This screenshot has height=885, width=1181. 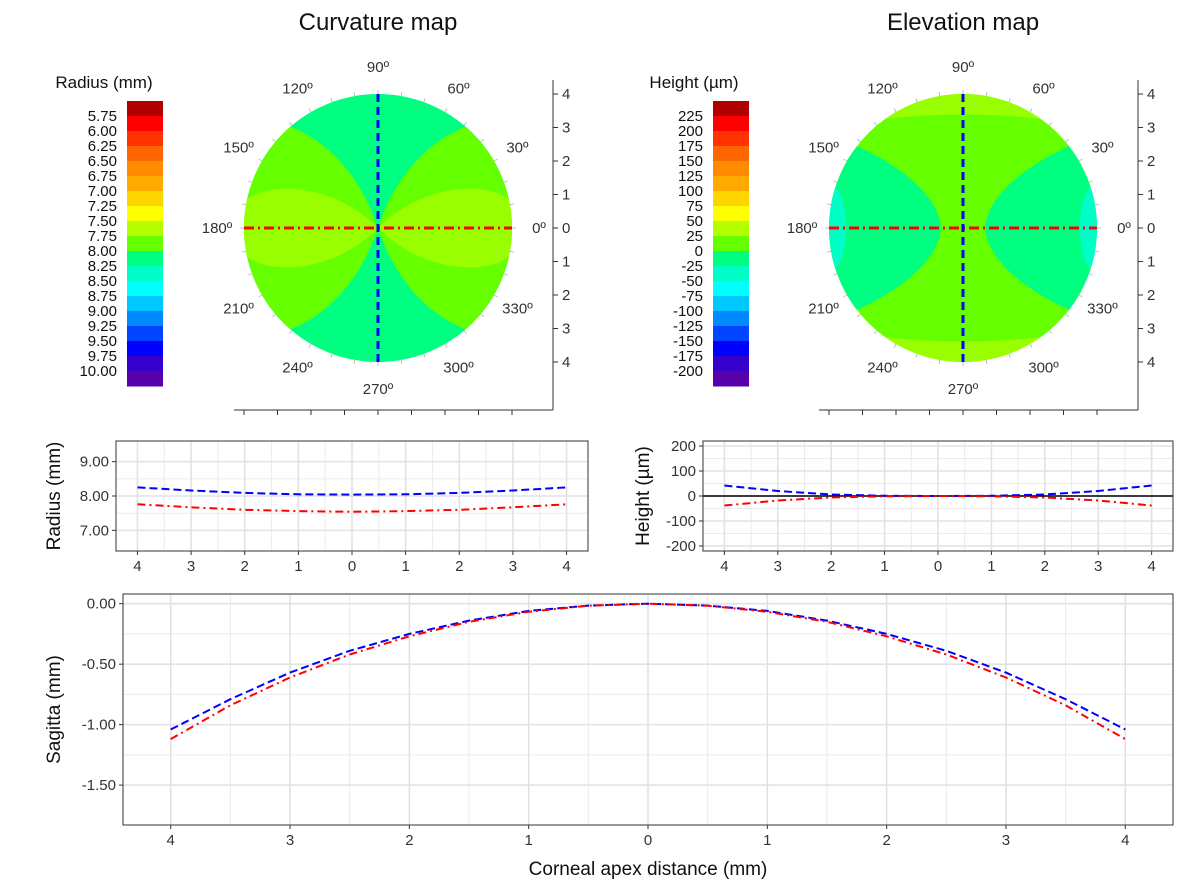 What do you see at coordinates (1043, 367) in the screenshot?
I see `angle-label: 300º` at bounding box center [1043, 367].